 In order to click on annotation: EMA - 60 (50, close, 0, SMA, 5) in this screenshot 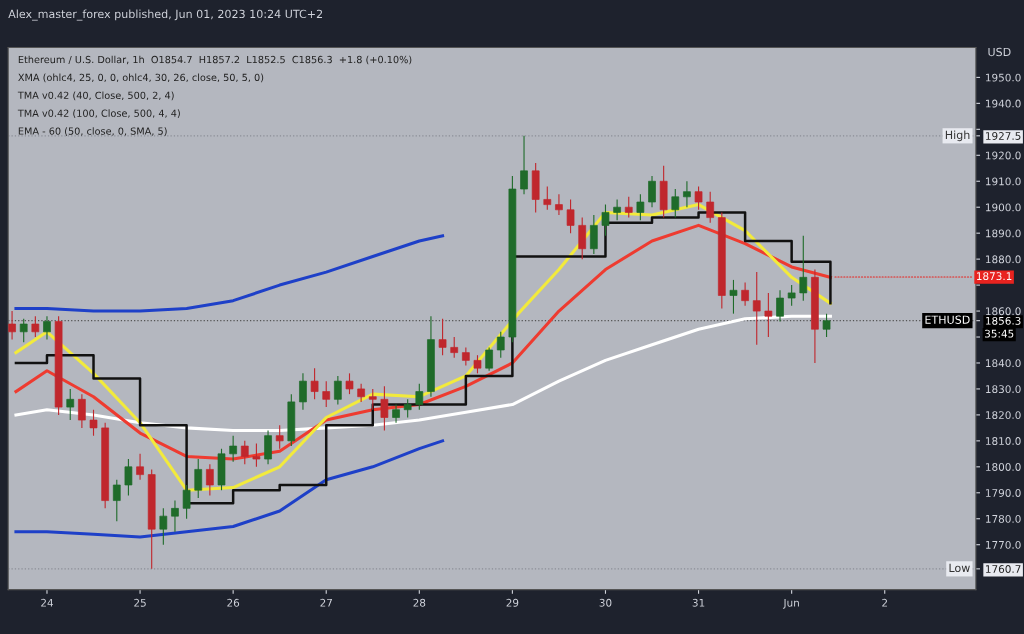, I will do `click(92, 131)`.